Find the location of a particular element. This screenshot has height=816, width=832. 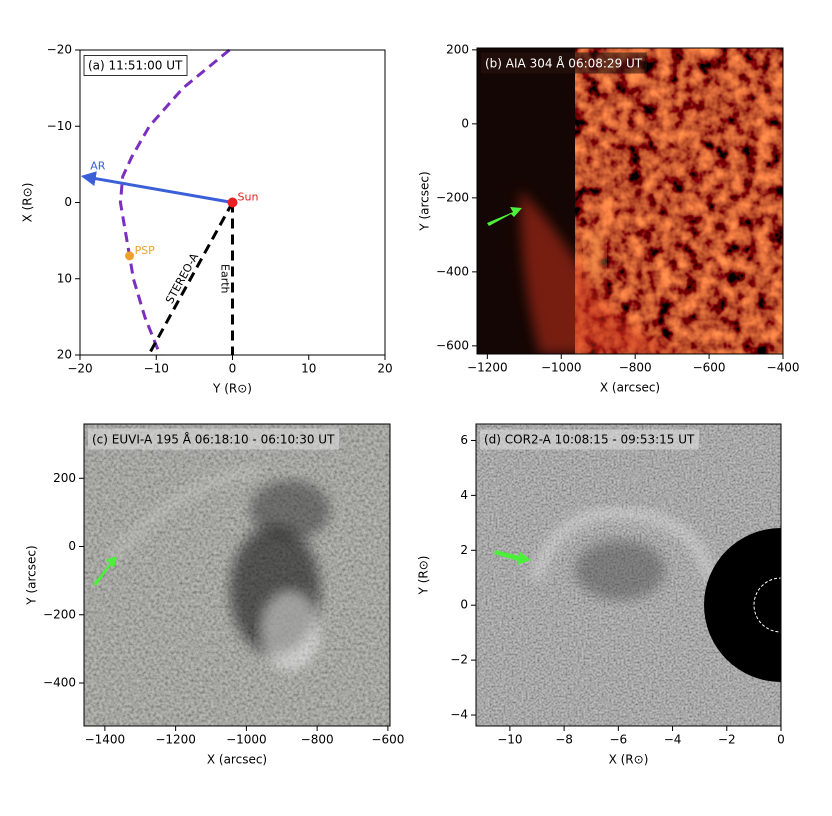

y-tick-label: −20 is located at coordinates (59, 50).